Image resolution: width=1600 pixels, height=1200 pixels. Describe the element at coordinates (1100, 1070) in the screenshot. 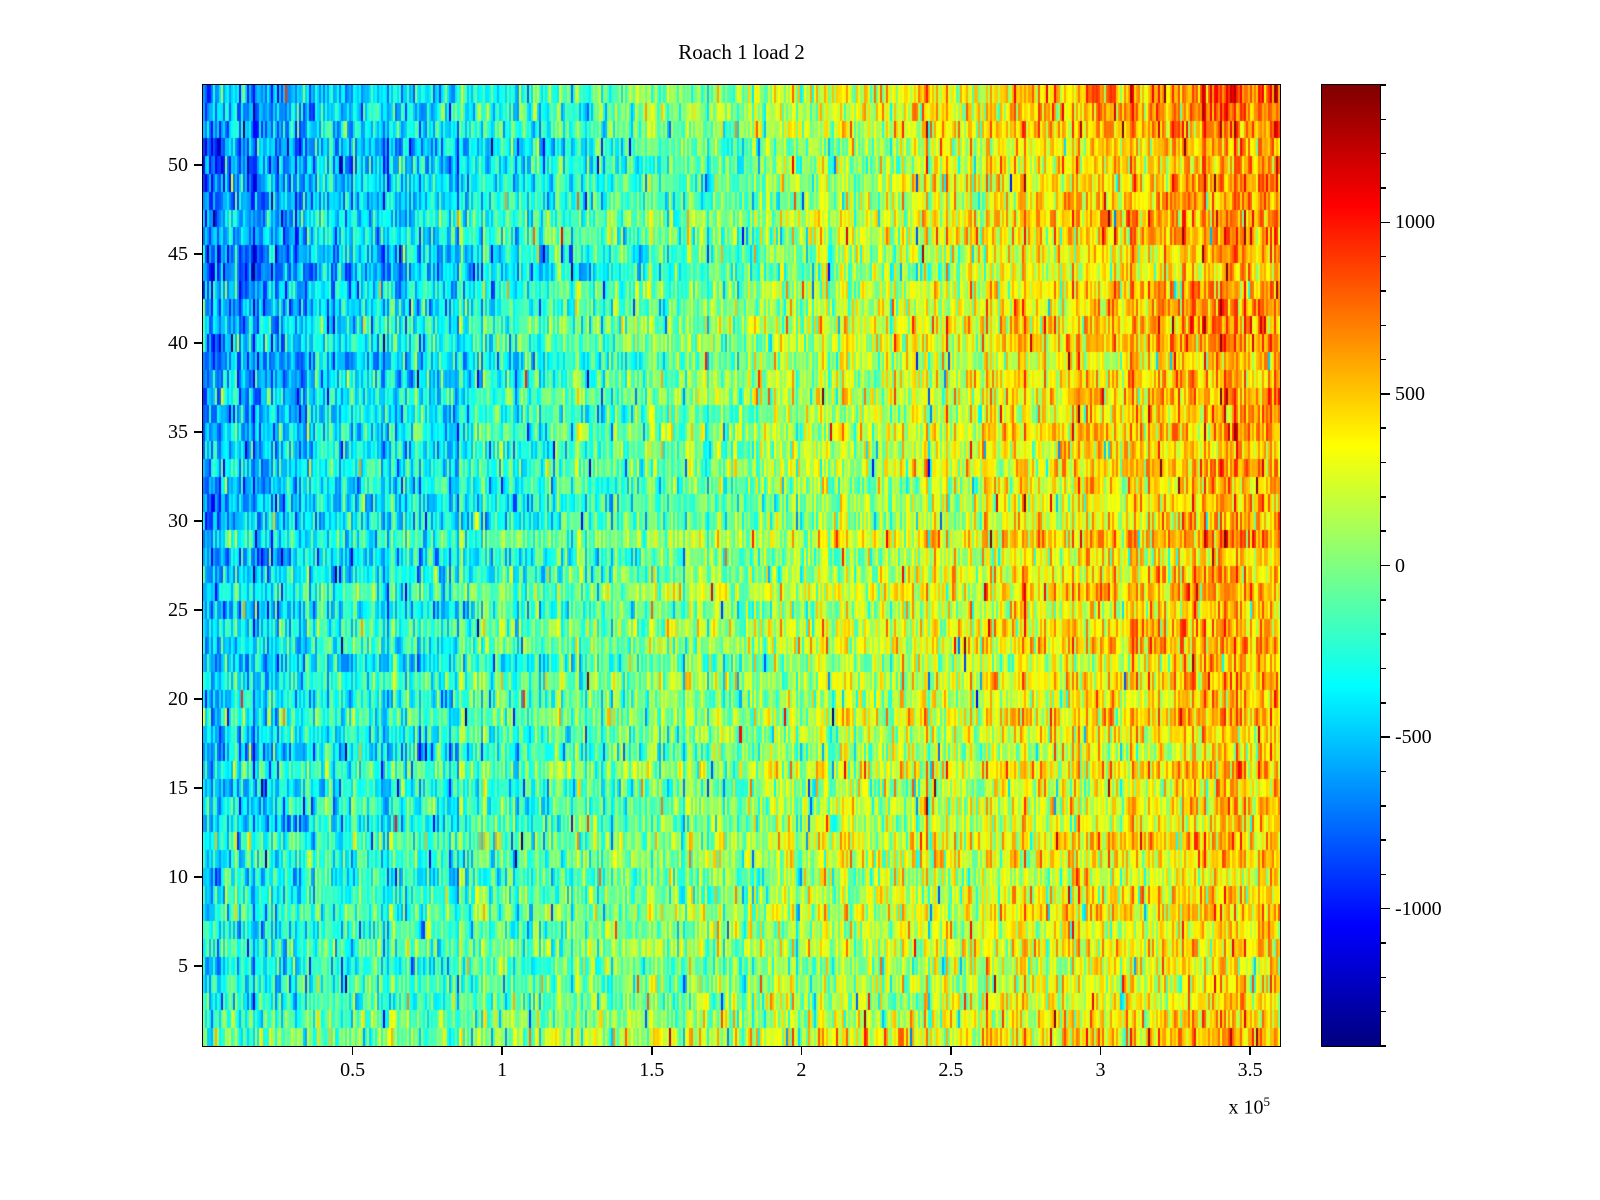

I see `x-axis-tick-label: 3` at that location.